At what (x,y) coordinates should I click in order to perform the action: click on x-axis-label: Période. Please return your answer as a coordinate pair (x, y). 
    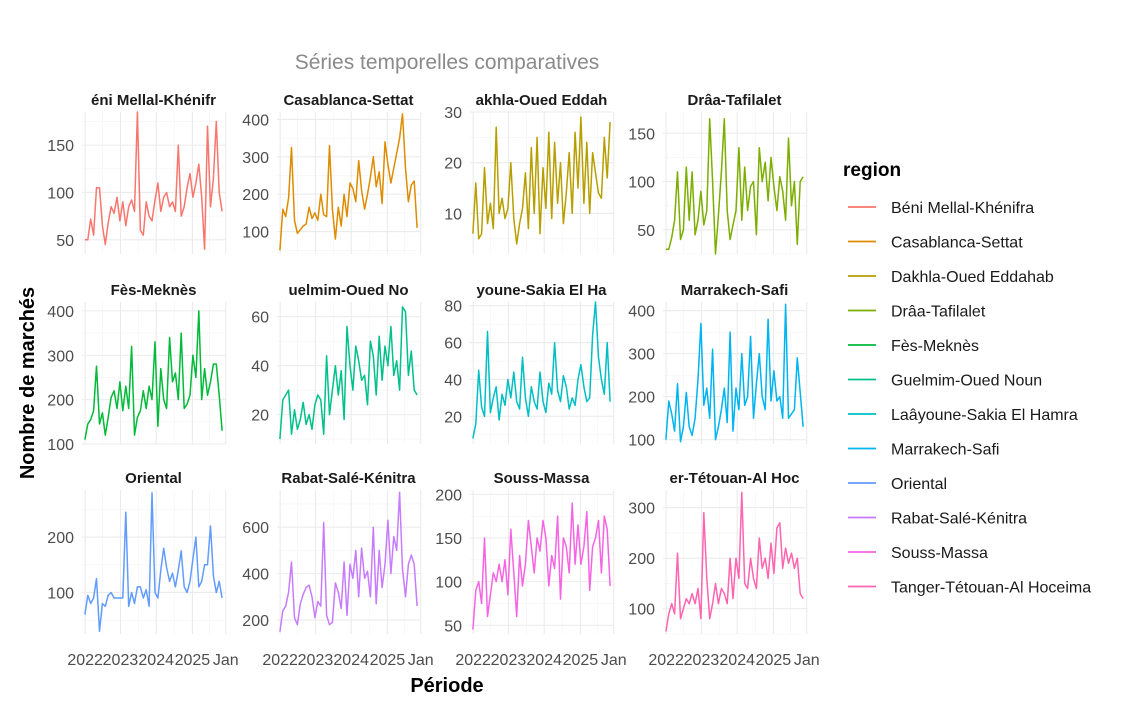
    Looking at the image, I should click on (446, 686).